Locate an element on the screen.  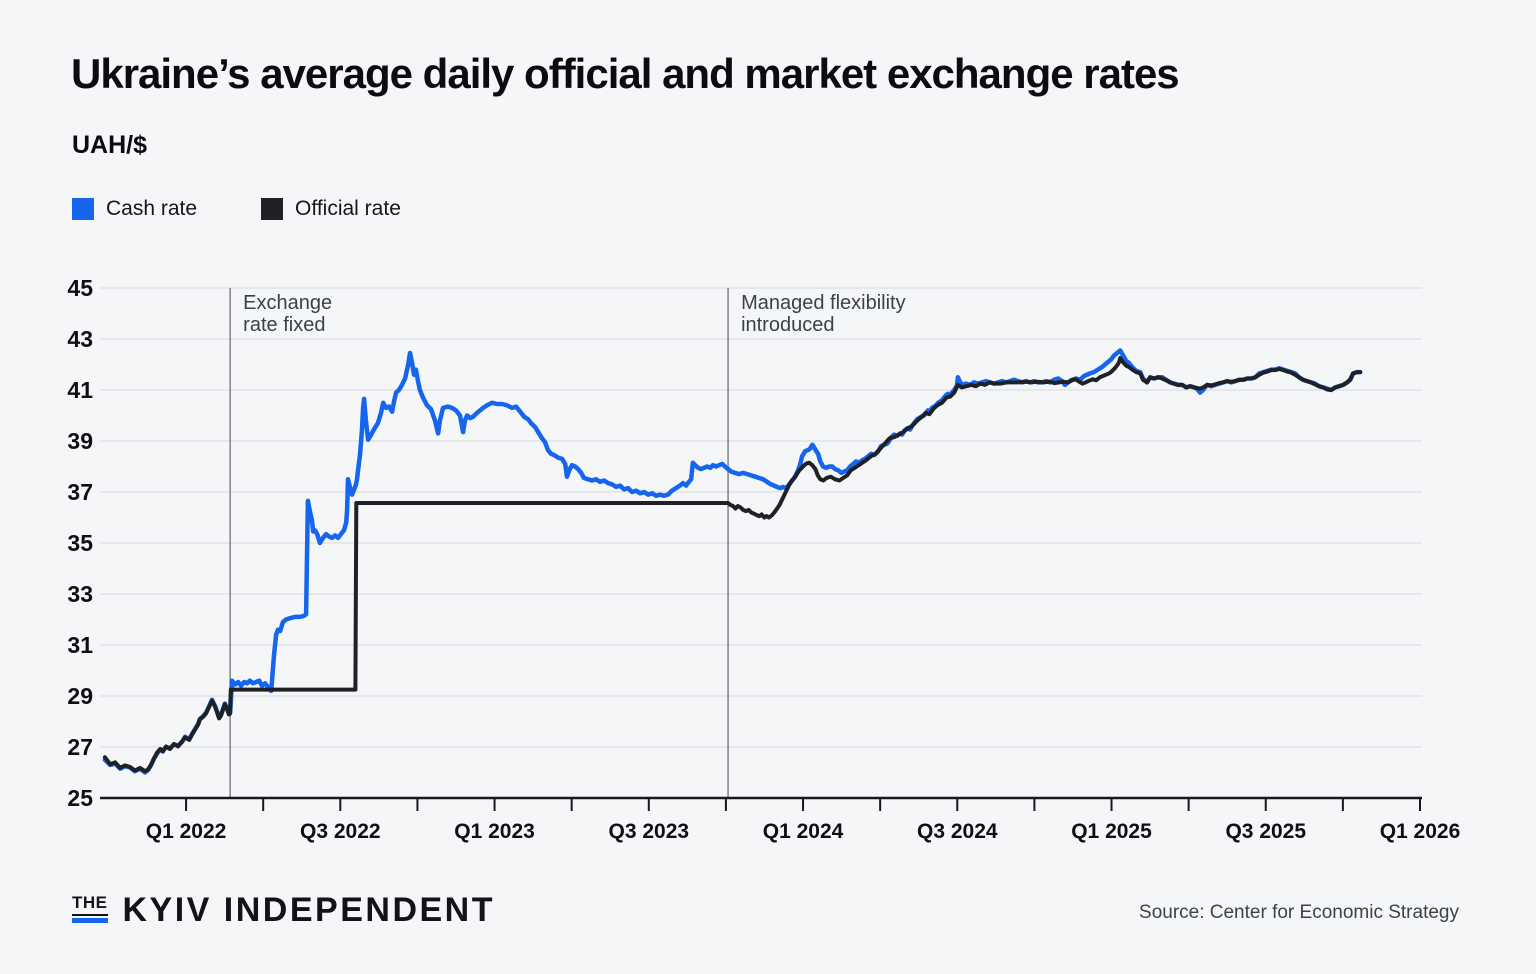
source-credit: Source: Center for Economic Strategy is located at coordinates (1299, 912).